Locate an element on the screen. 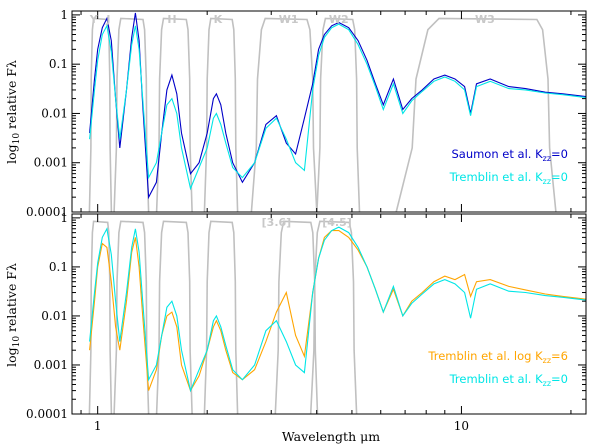  bottom-filter-label: [3.6] is located at coordinates (277, 222).